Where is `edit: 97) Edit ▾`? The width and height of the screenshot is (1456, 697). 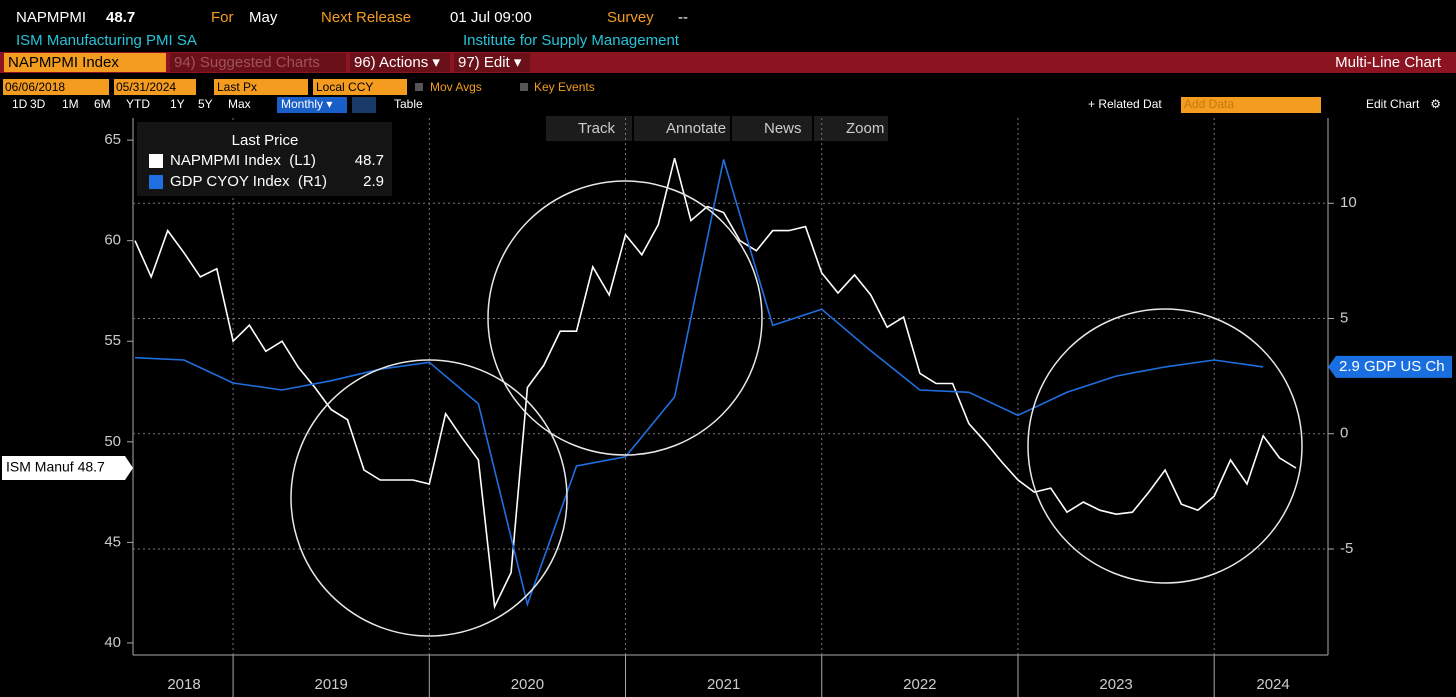
edit: 97) Edit ▾ is located at coordinates (490, 62).